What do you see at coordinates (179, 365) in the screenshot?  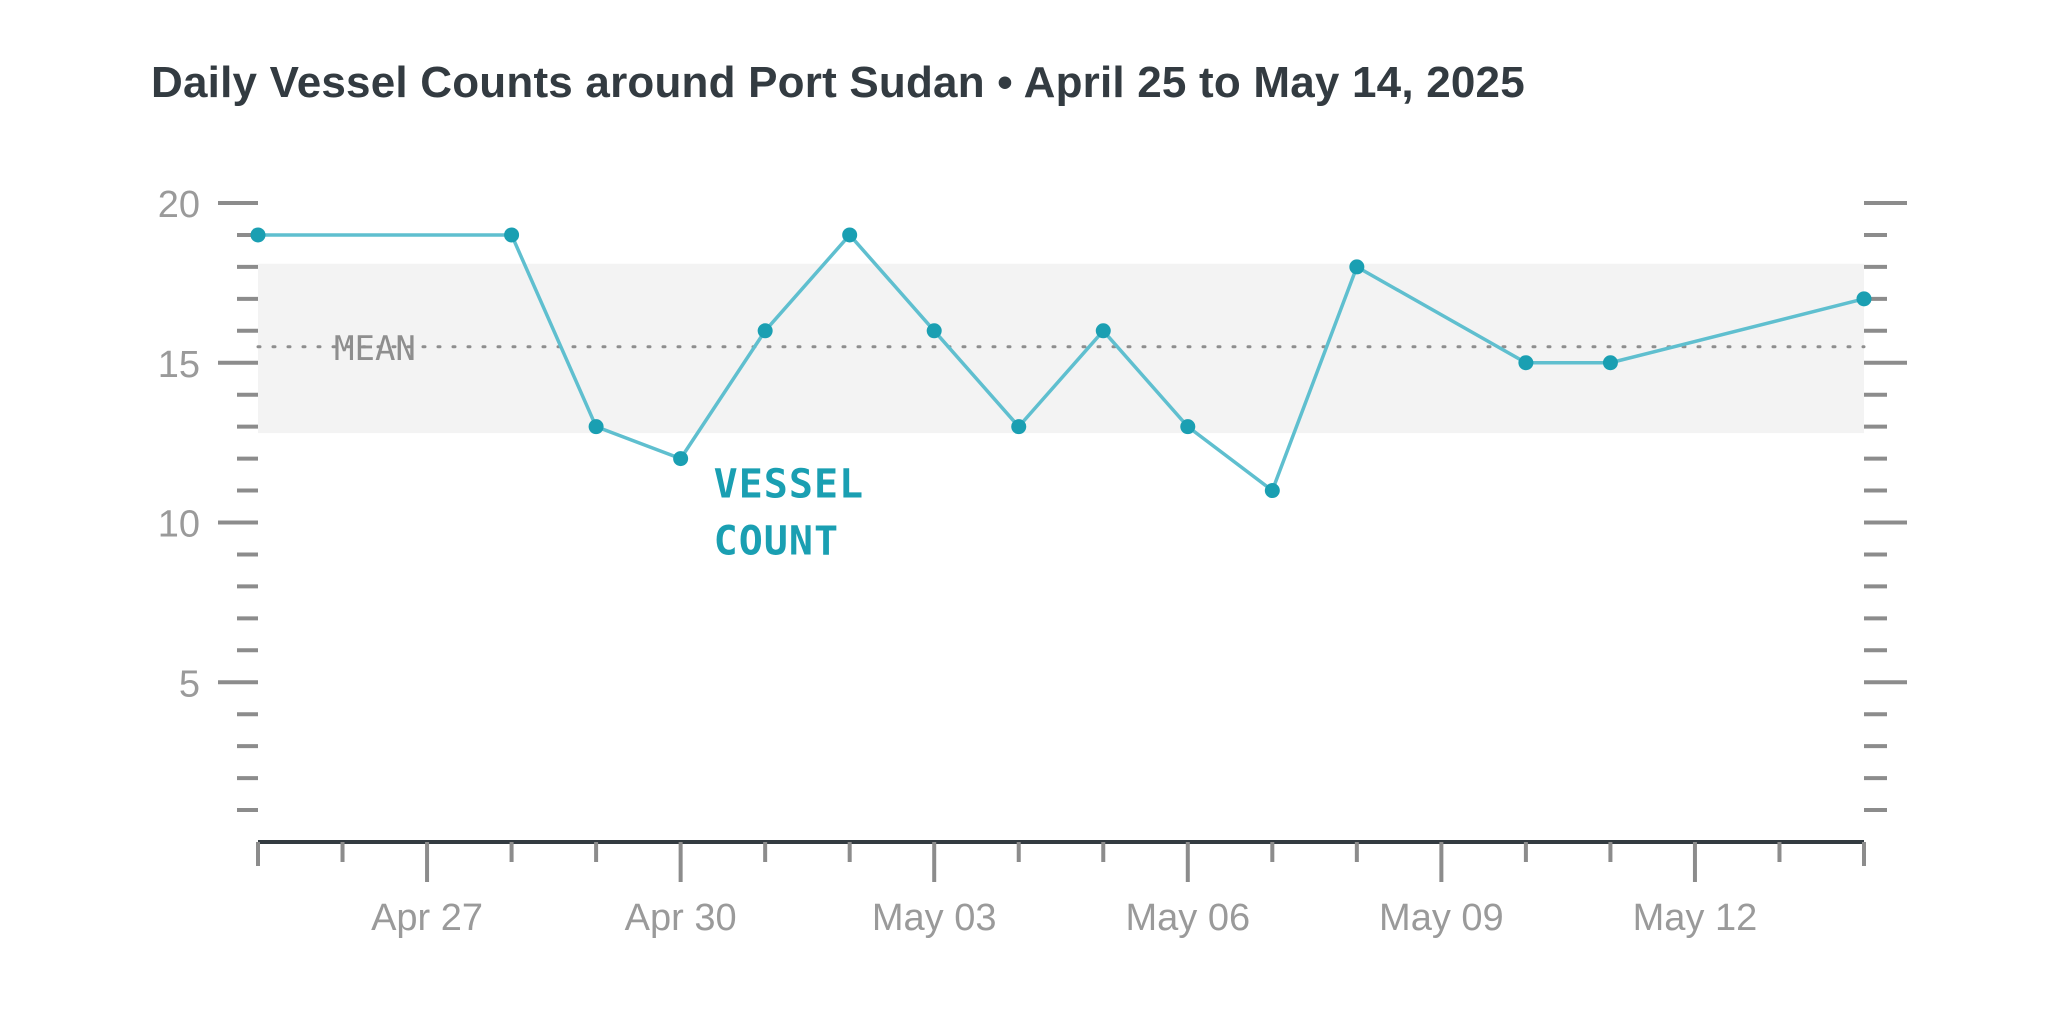 I see `y-tick-label: 15` at bounding box center [179, 365].